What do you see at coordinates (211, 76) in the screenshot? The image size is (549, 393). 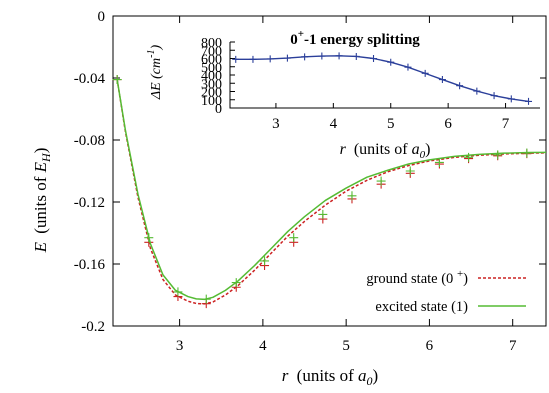 I see `y-tick-label: 400` at bounding box center [211, 76].